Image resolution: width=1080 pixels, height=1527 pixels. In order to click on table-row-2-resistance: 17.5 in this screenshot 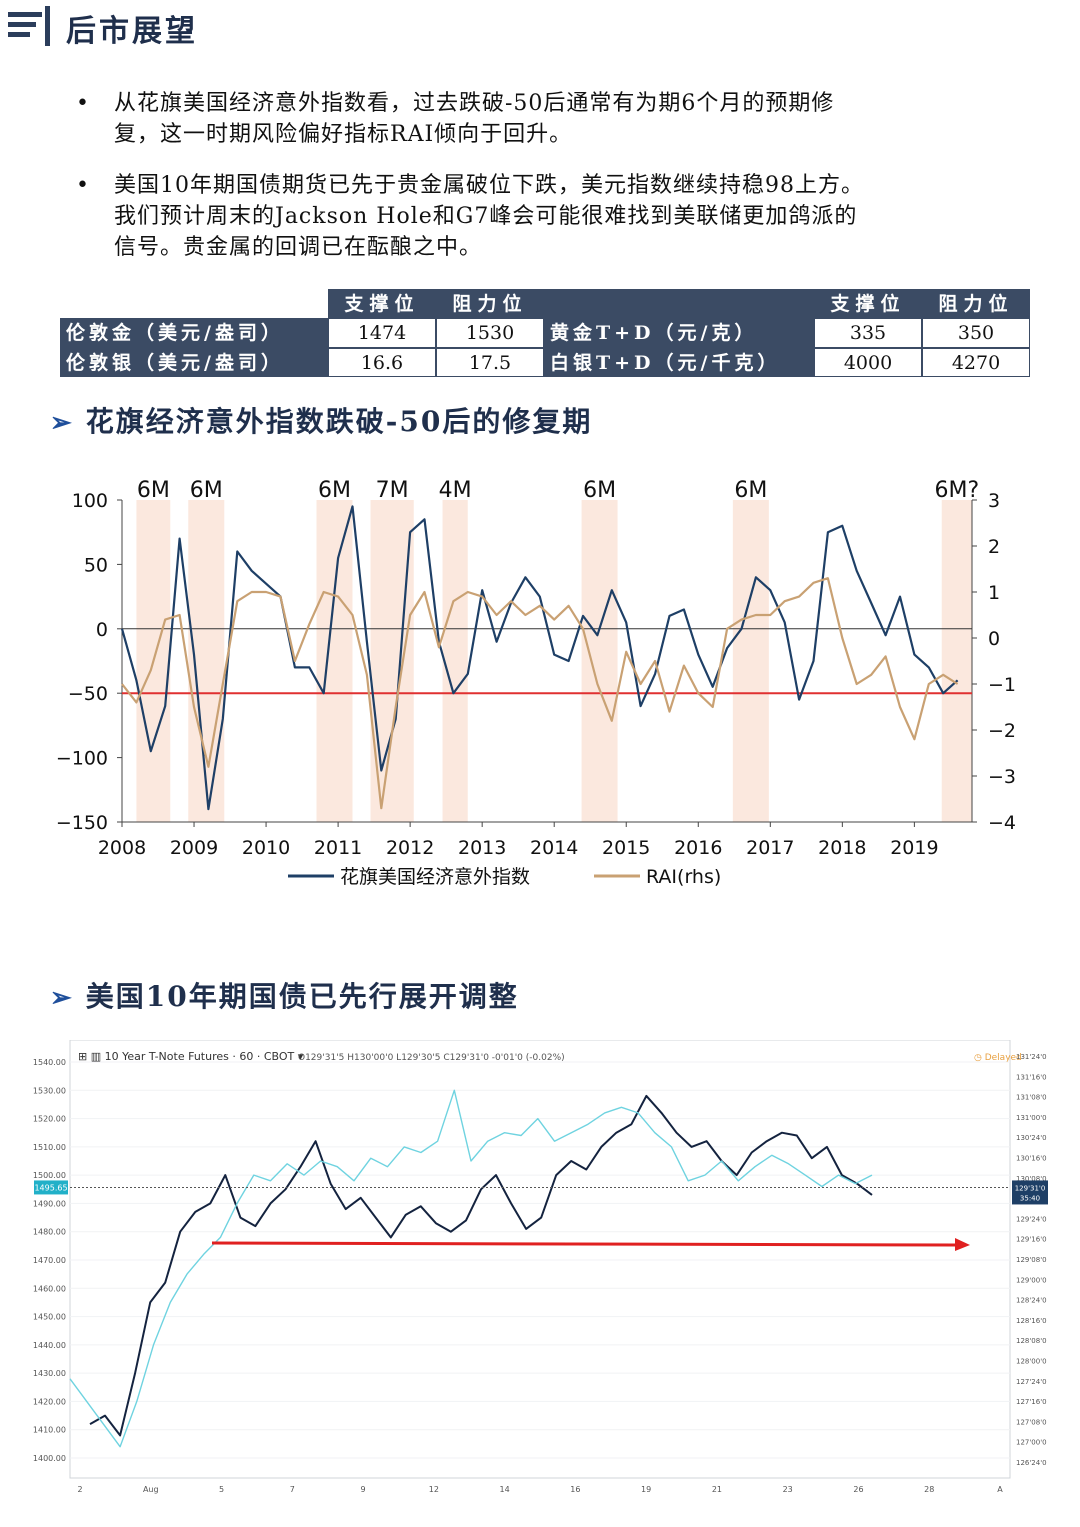, I will do `click(490, 362)`.